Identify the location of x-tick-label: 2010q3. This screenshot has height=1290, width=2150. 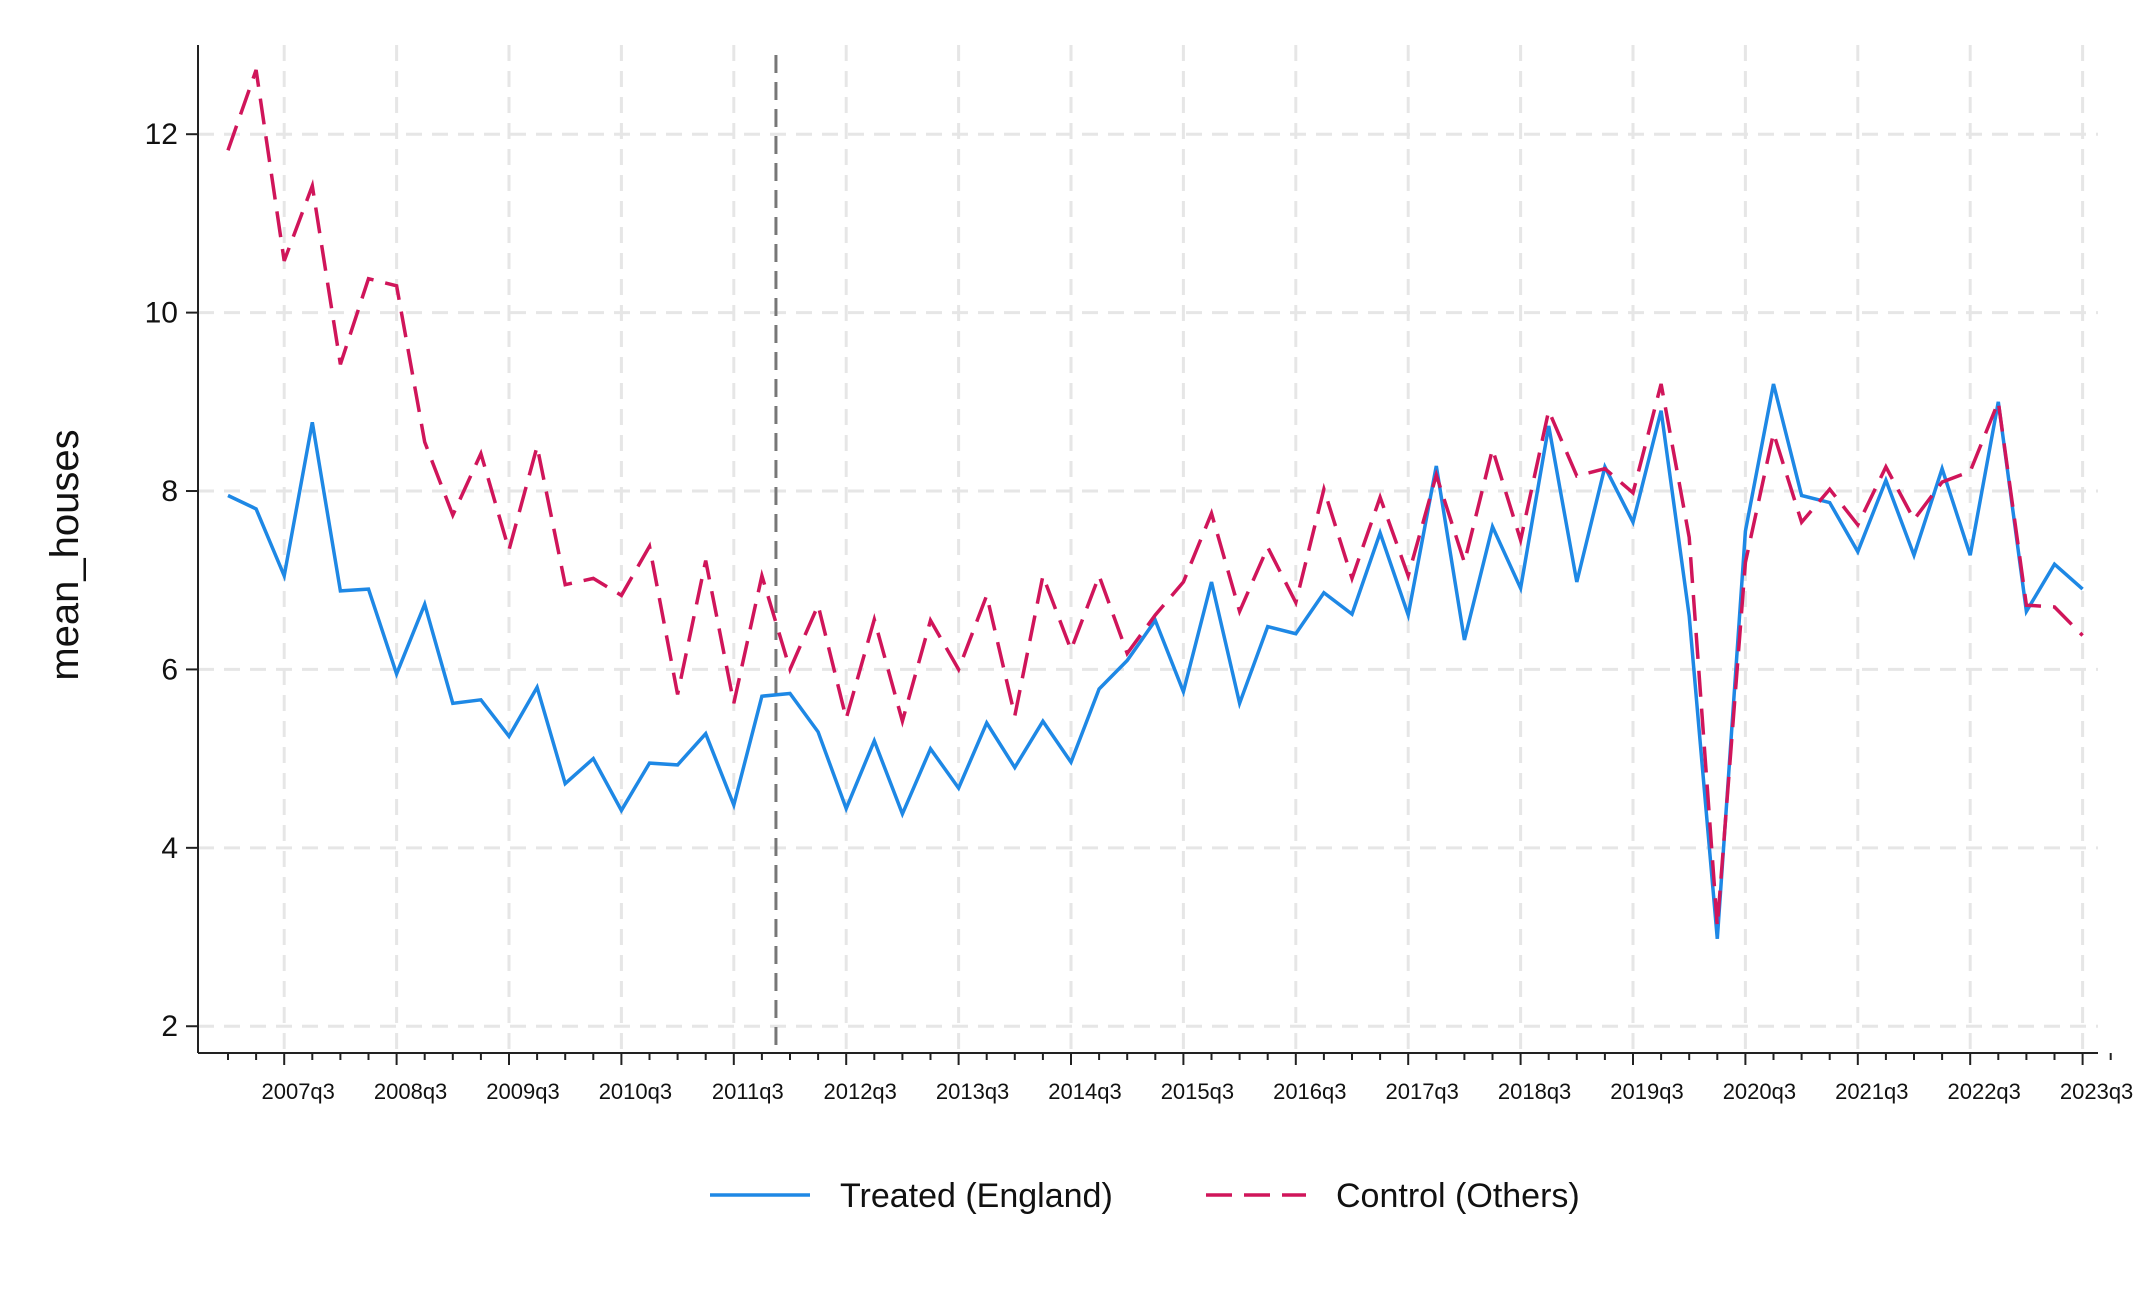
(635, 1091).